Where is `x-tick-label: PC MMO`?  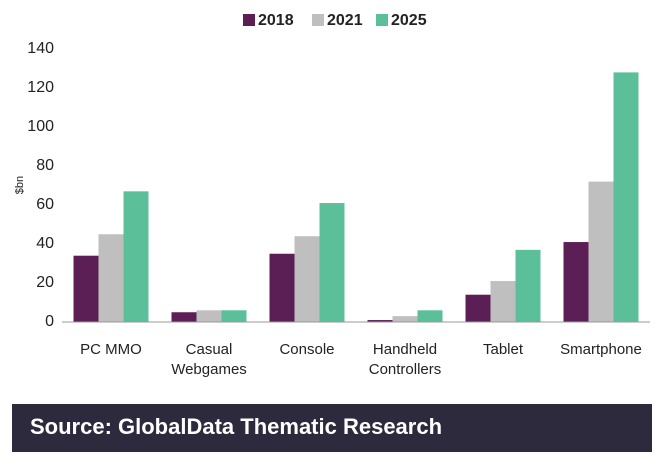
x-tick-label: PC MMO is located at coordinates (111, 349).